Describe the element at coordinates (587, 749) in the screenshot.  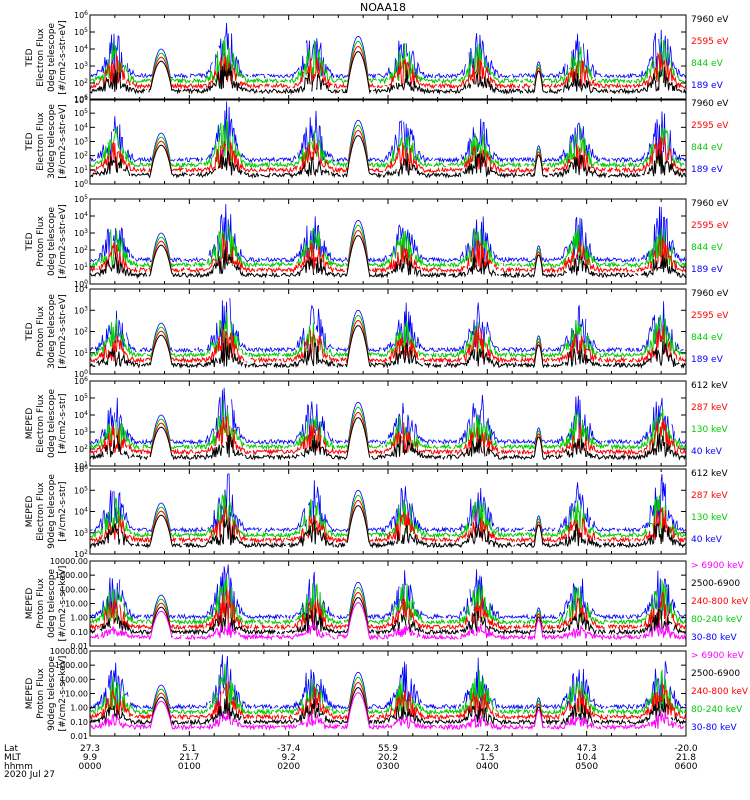
I see `x-tick-label: 47.3` at that location.